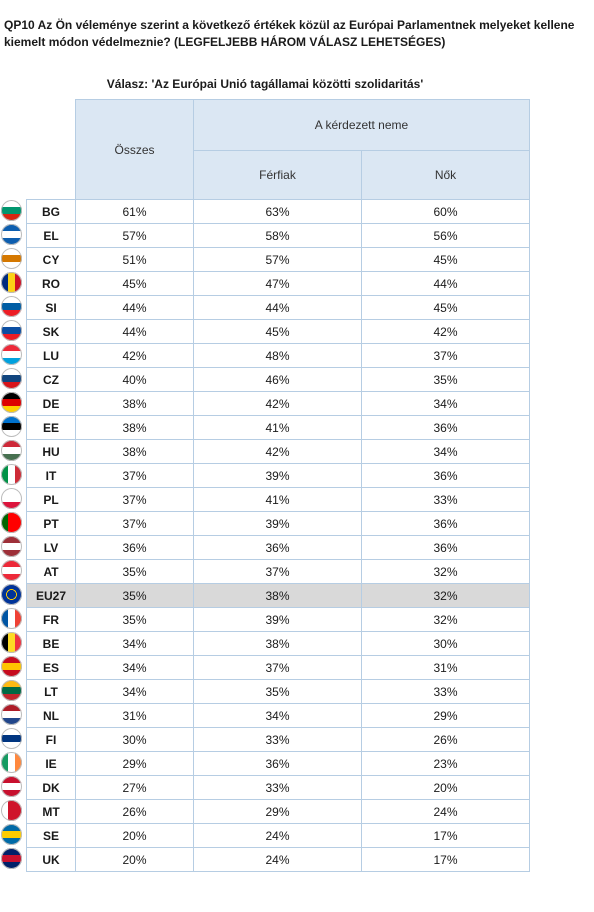 The image size is (594, 912). I want to click on table-row: PL 37% 41% 33%, so click(278, 499).